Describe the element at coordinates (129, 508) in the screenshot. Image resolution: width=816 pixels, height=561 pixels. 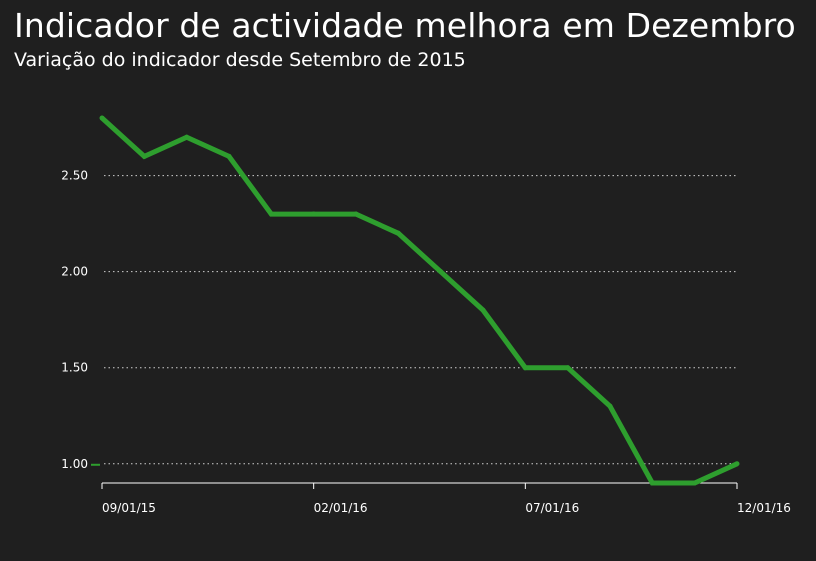
I see `x-tick-label: 09/01/15` at that location.